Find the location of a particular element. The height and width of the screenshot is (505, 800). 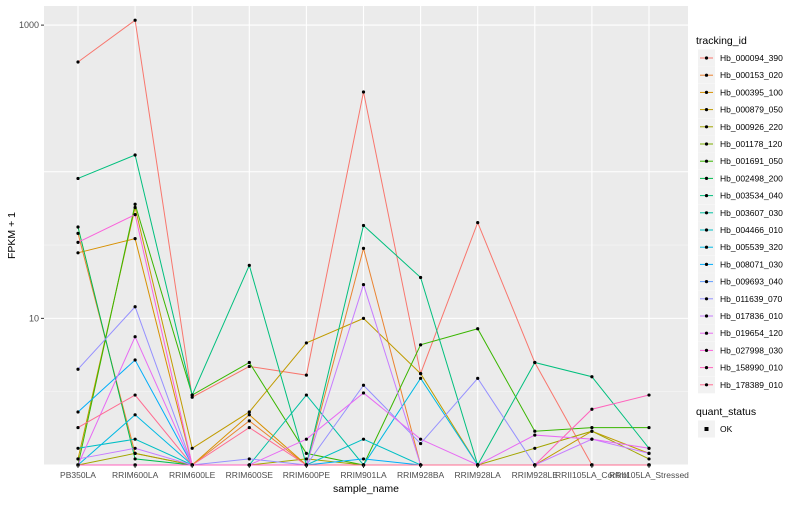

legend-title: quant_status is located at coordinates (726, 412).